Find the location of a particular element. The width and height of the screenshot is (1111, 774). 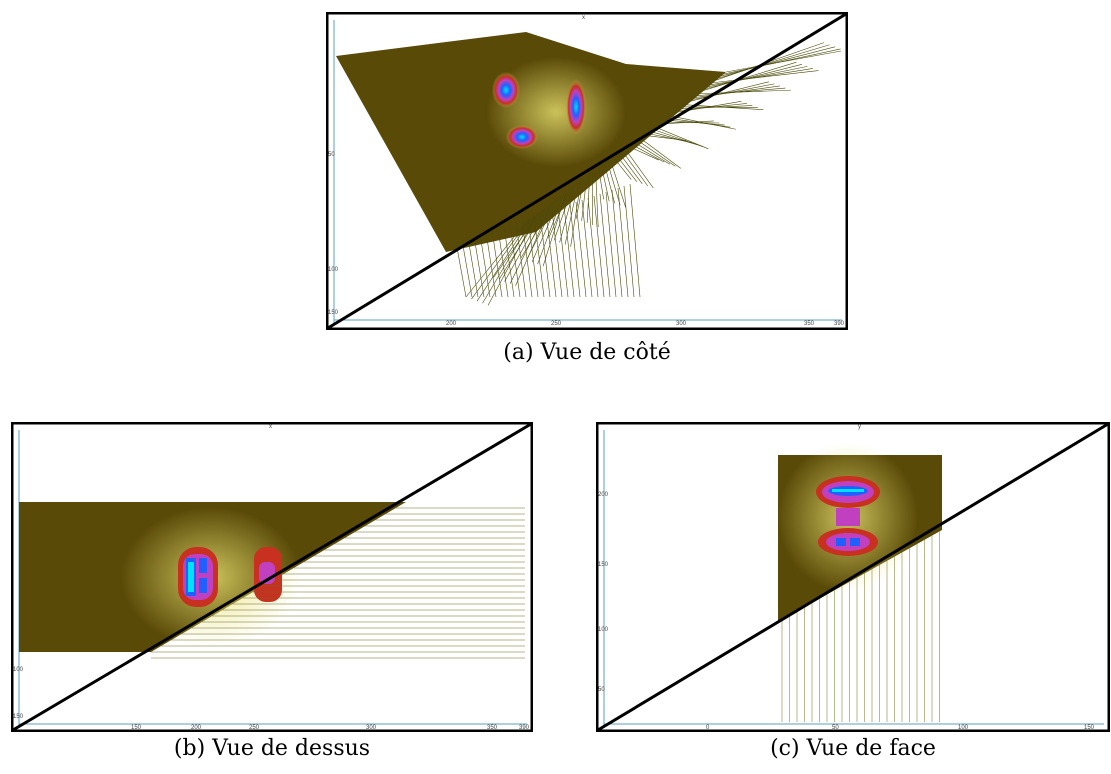

tick-label: 350 is located at coordinates (492, 728).